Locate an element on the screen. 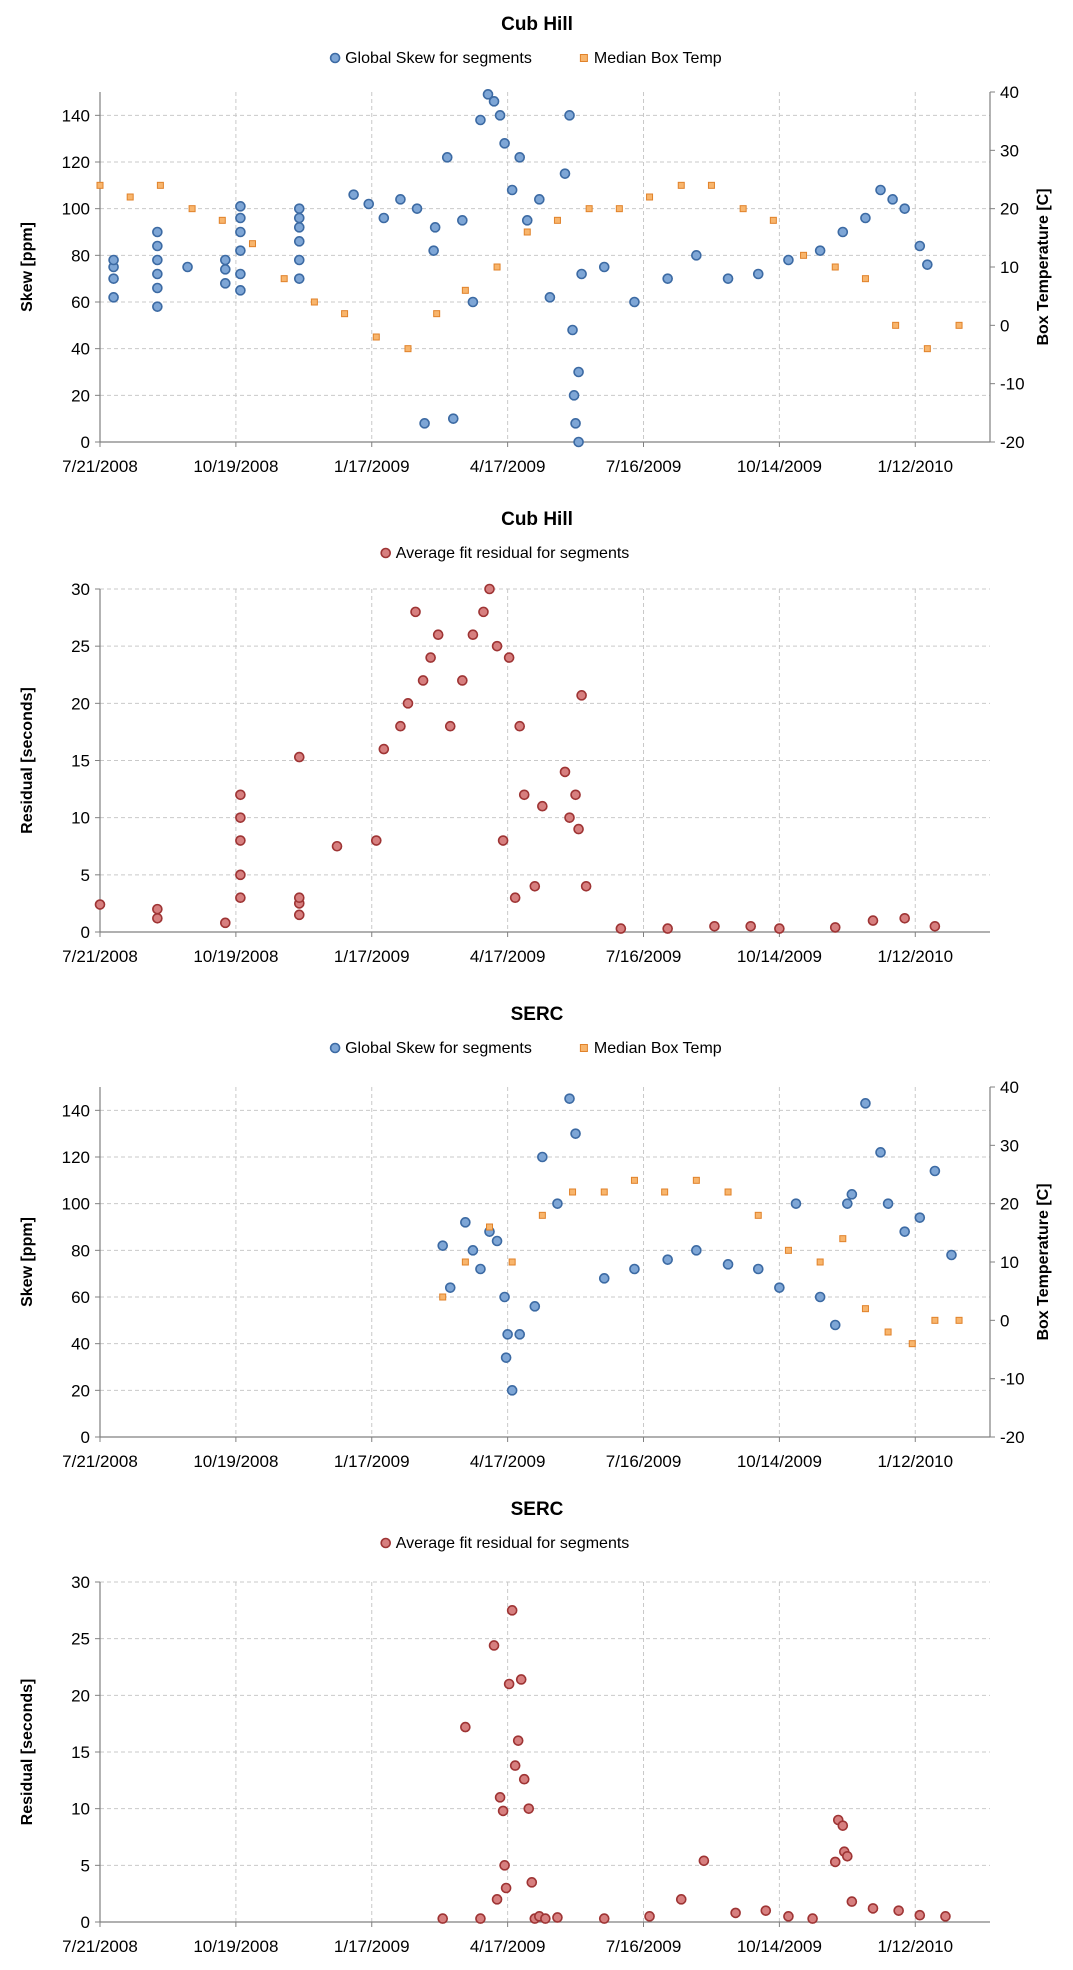 The height and width of the screenshot is (1970, 1073). y-tick-label: 140 is located at coordinates (76, 115).